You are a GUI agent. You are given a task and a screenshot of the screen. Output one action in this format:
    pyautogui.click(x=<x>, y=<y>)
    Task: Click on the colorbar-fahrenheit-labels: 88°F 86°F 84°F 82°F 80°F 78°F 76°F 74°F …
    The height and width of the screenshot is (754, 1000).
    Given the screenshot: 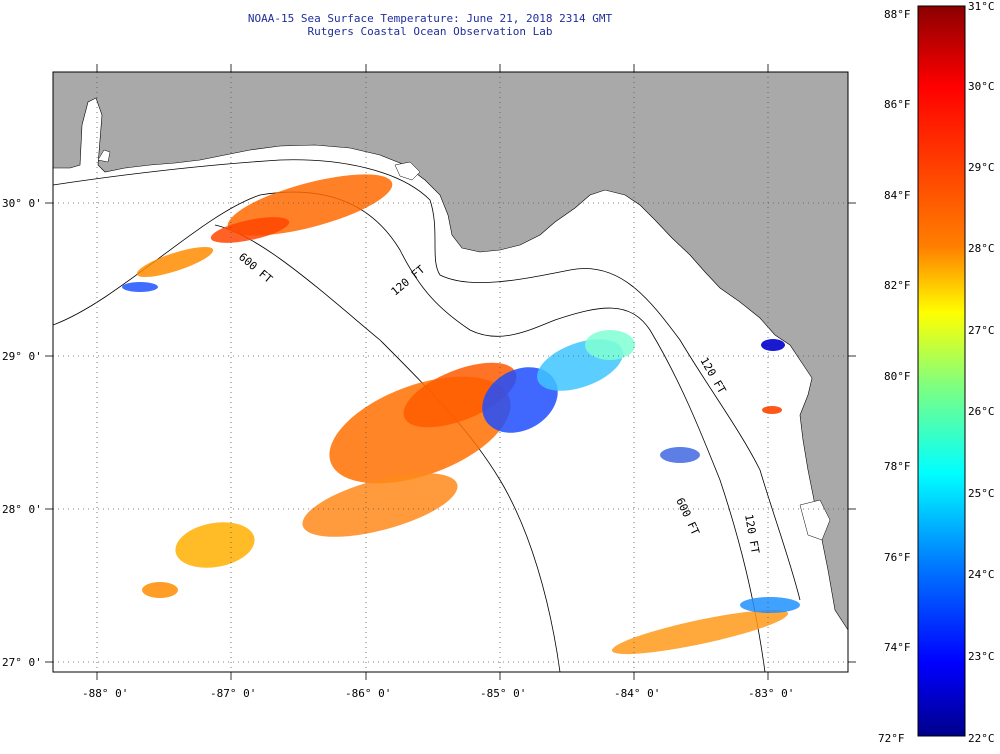 What is the action you would take?
    pyautogui.click(x=894, y=376)
    